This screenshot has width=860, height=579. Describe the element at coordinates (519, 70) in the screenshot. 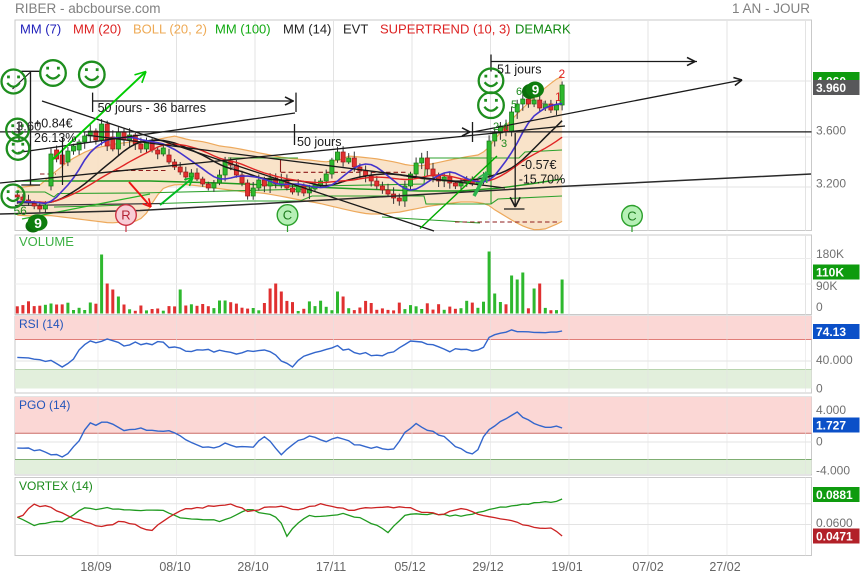

I see `svg-text: 51 jours` at that location.